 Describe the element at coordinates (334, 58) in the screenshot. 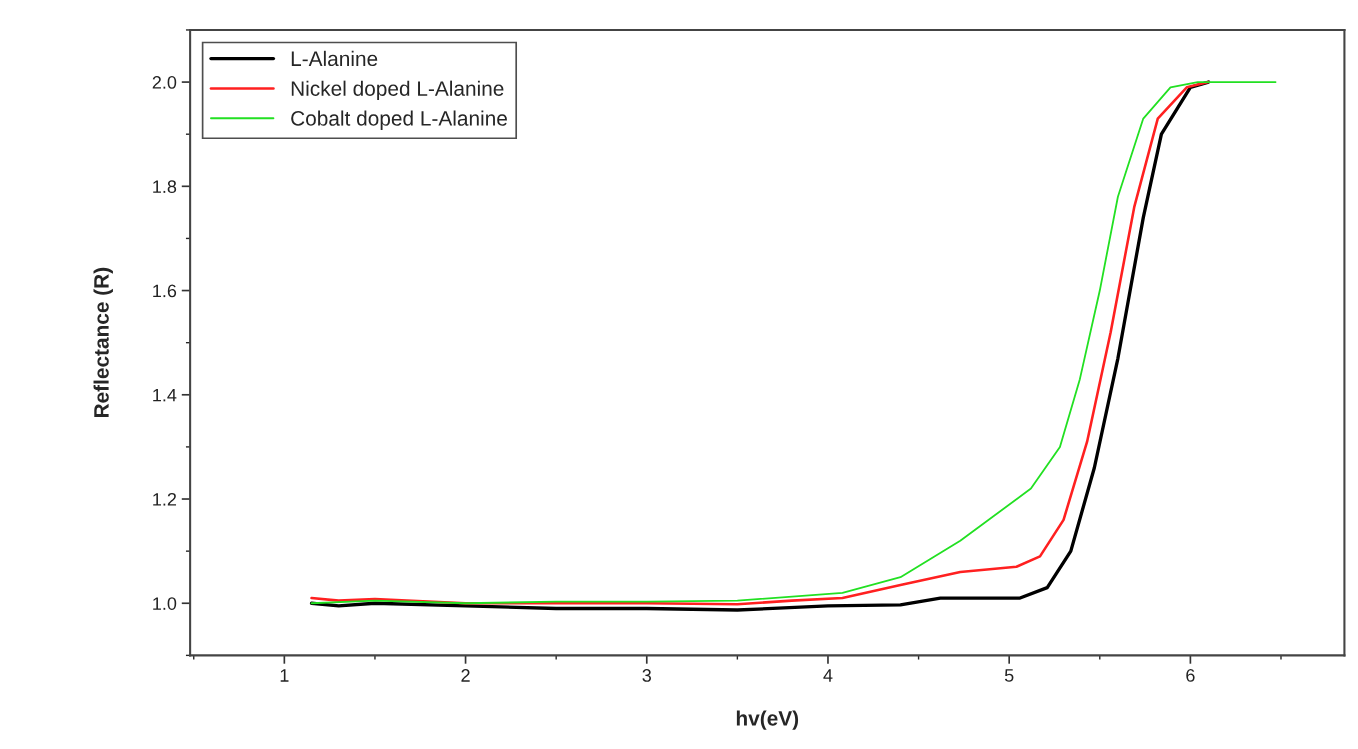

I see `legend-label: L-Alanine` at that location.